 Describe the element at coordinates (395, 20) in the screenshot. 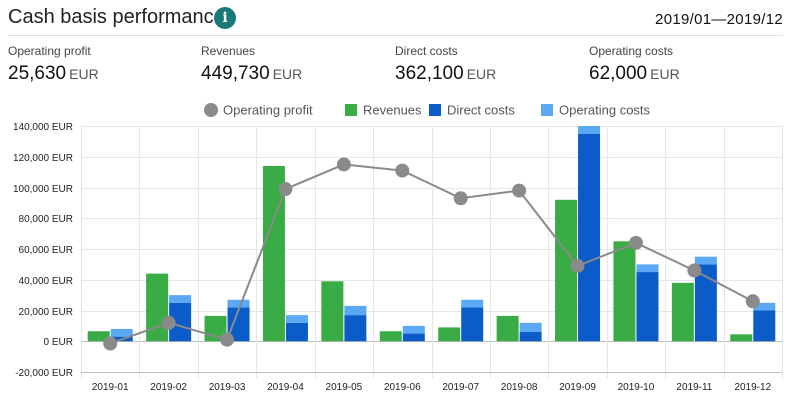

I see `chart-header: Cash basis performance i 2019/01—2019/12` at that location.